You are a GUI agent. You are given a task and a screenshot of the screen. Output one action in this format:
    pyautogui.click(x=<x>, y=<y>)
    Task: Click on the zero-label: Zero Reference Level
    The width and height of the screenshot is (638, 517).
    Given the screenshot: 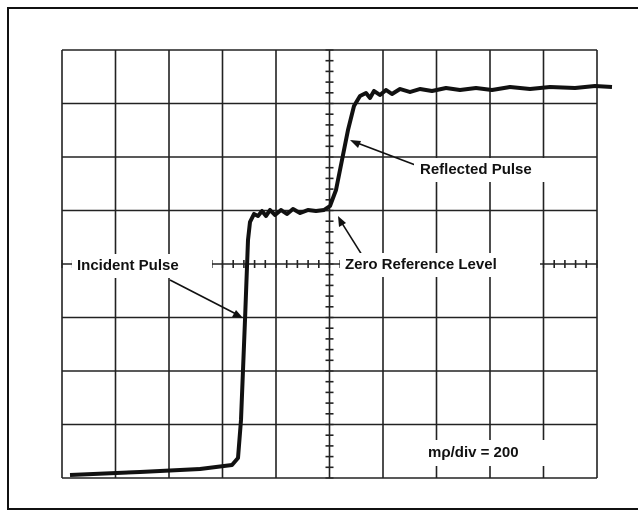 What is the action you would take?
    pyautogui.click(x=421, y=264)
    